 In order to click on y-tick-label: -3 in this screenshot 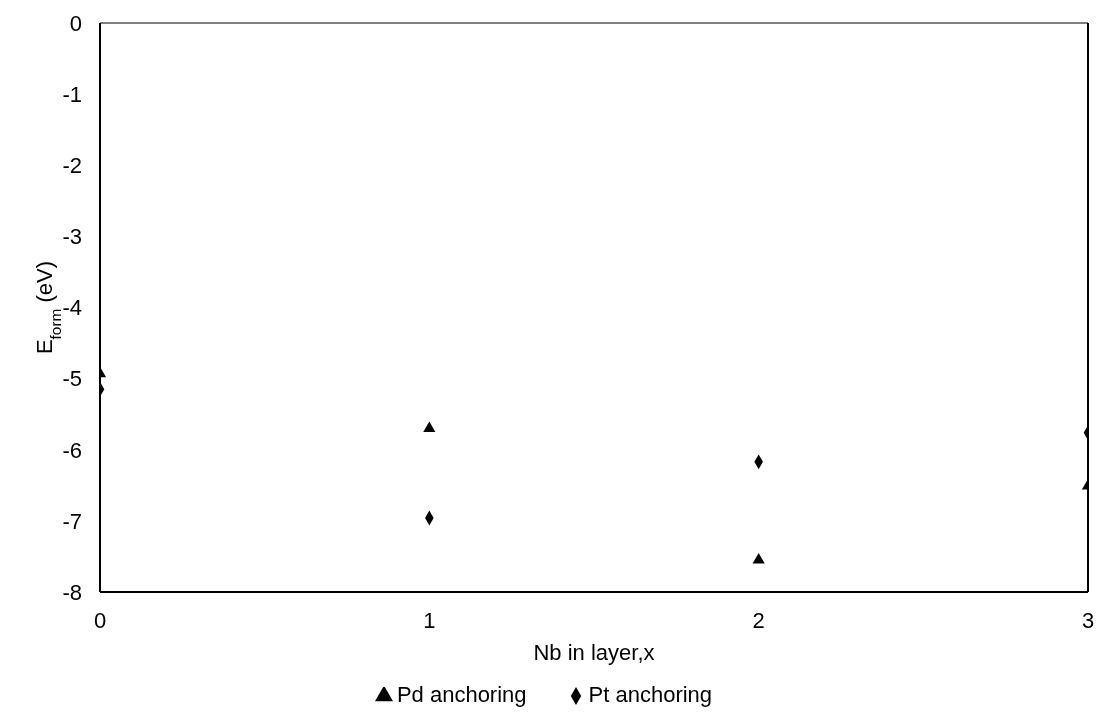, I will do `click(72, 237)`.